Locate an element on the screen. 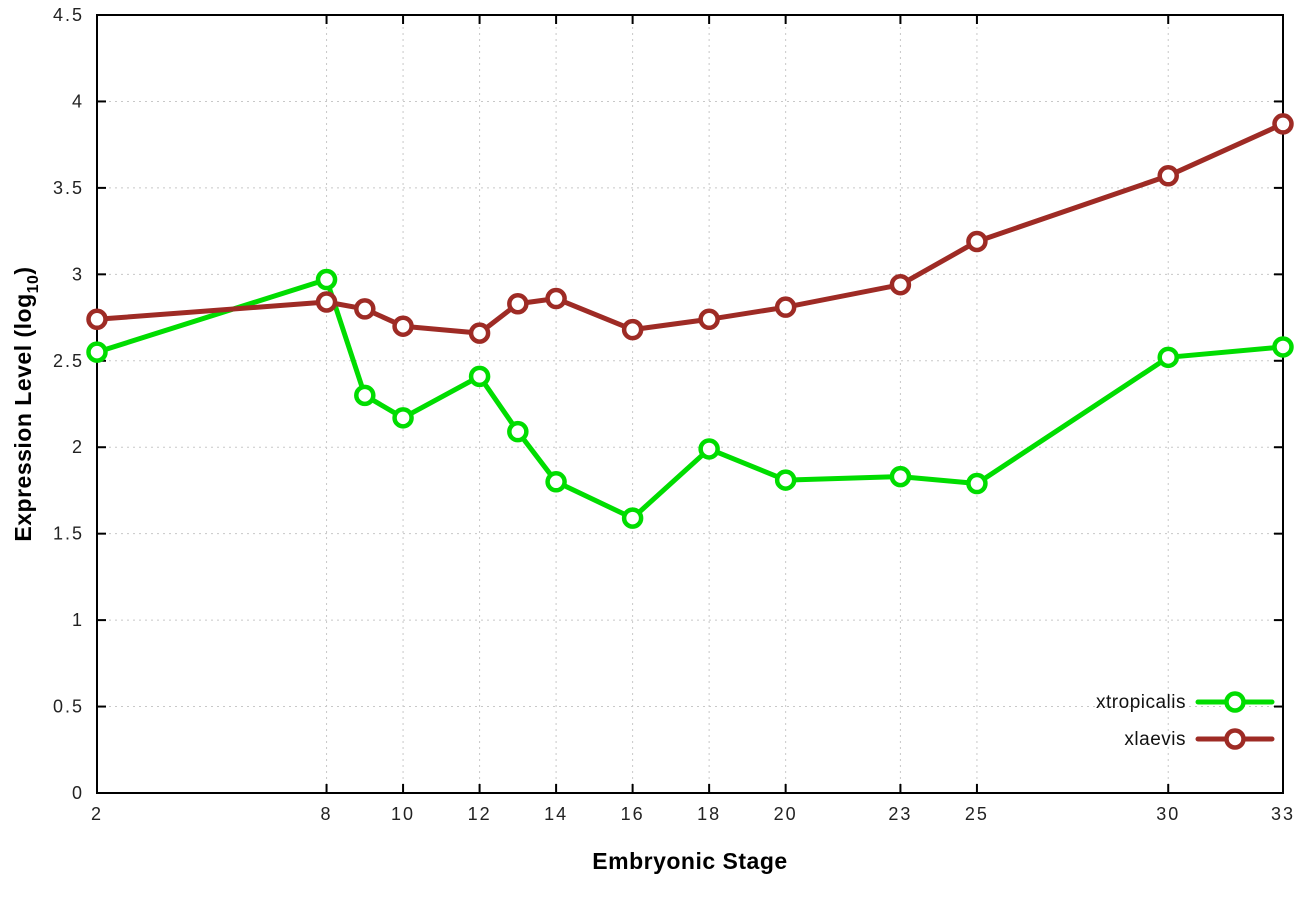 This screenshot has width=1296, height=907. legend-label: xtropicalis is located at coordinates (1141, 702).